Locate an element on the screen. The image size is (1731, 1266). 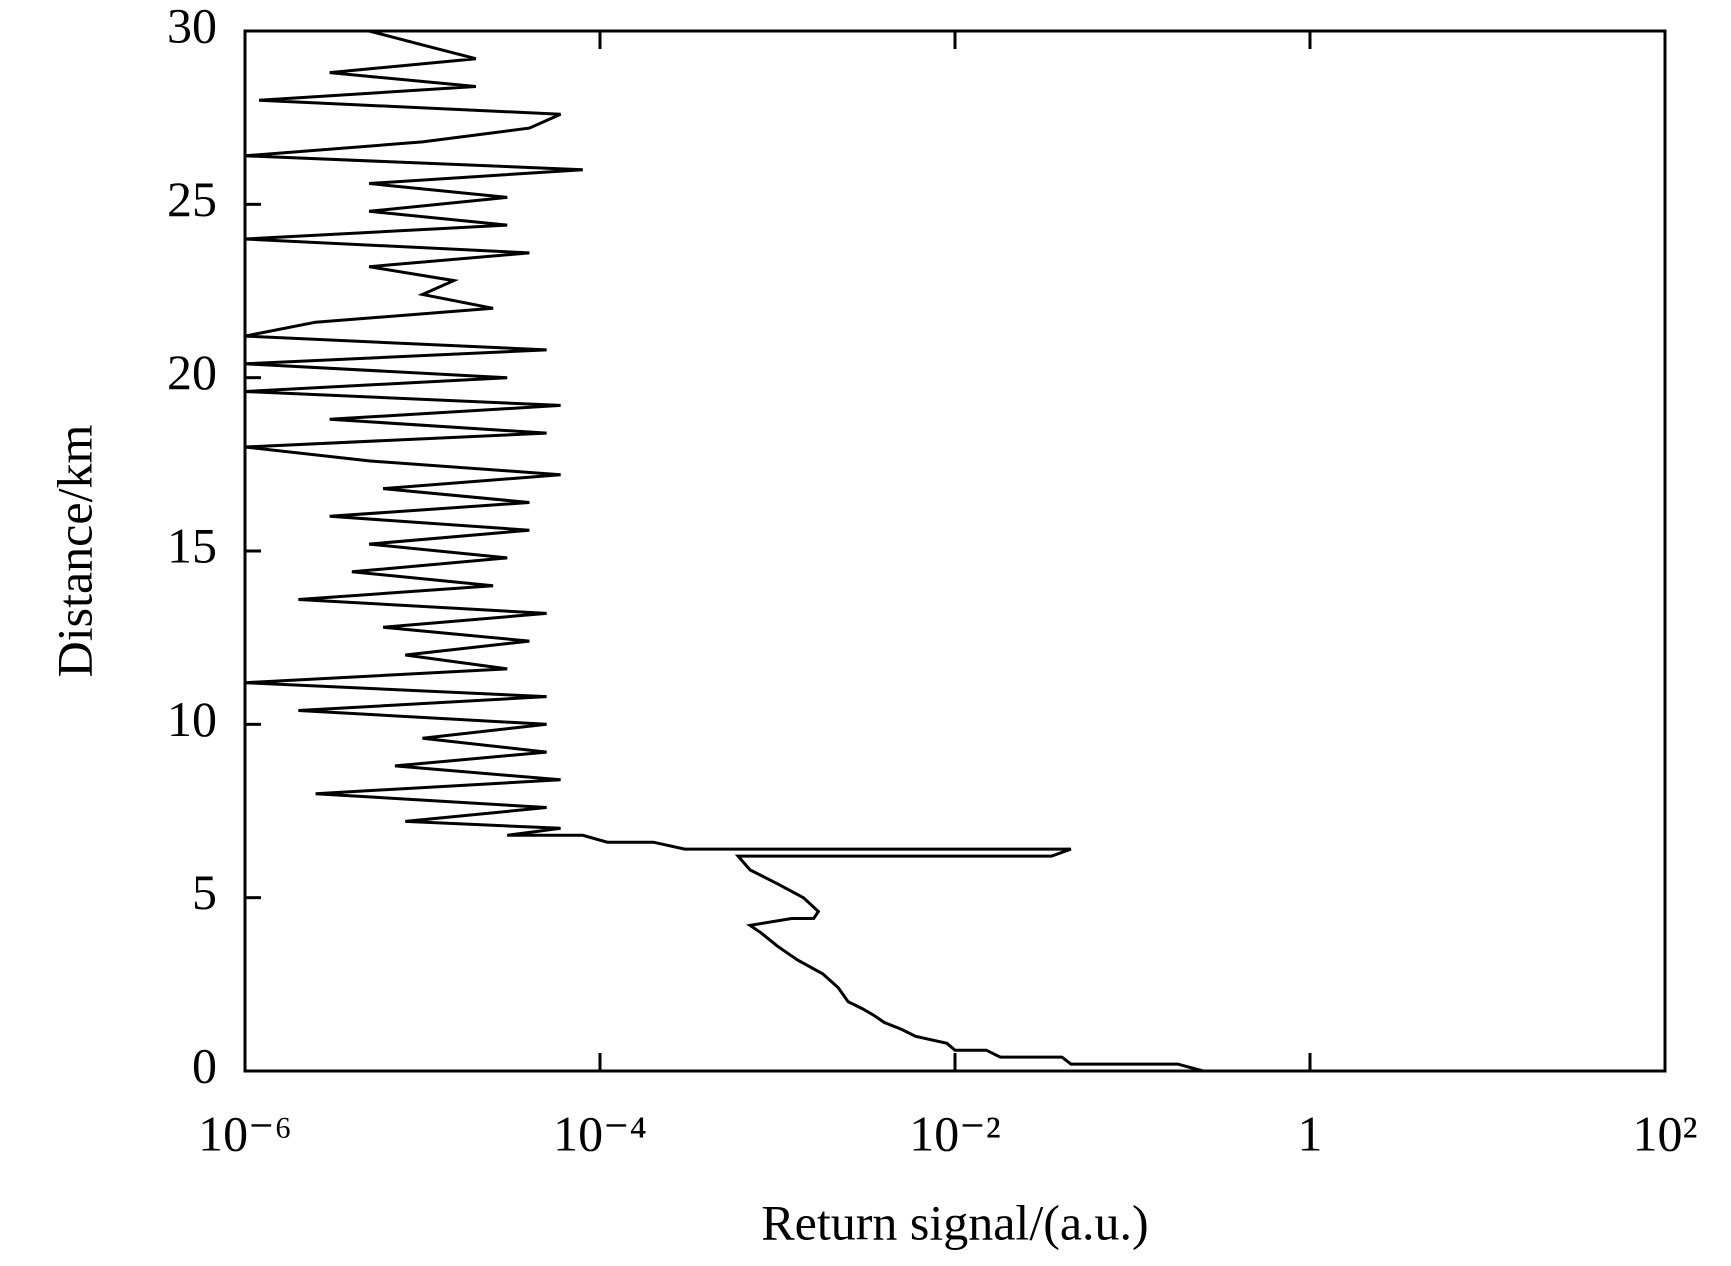
x-tick-label: 10² is located at coordinates (1665, 1133).